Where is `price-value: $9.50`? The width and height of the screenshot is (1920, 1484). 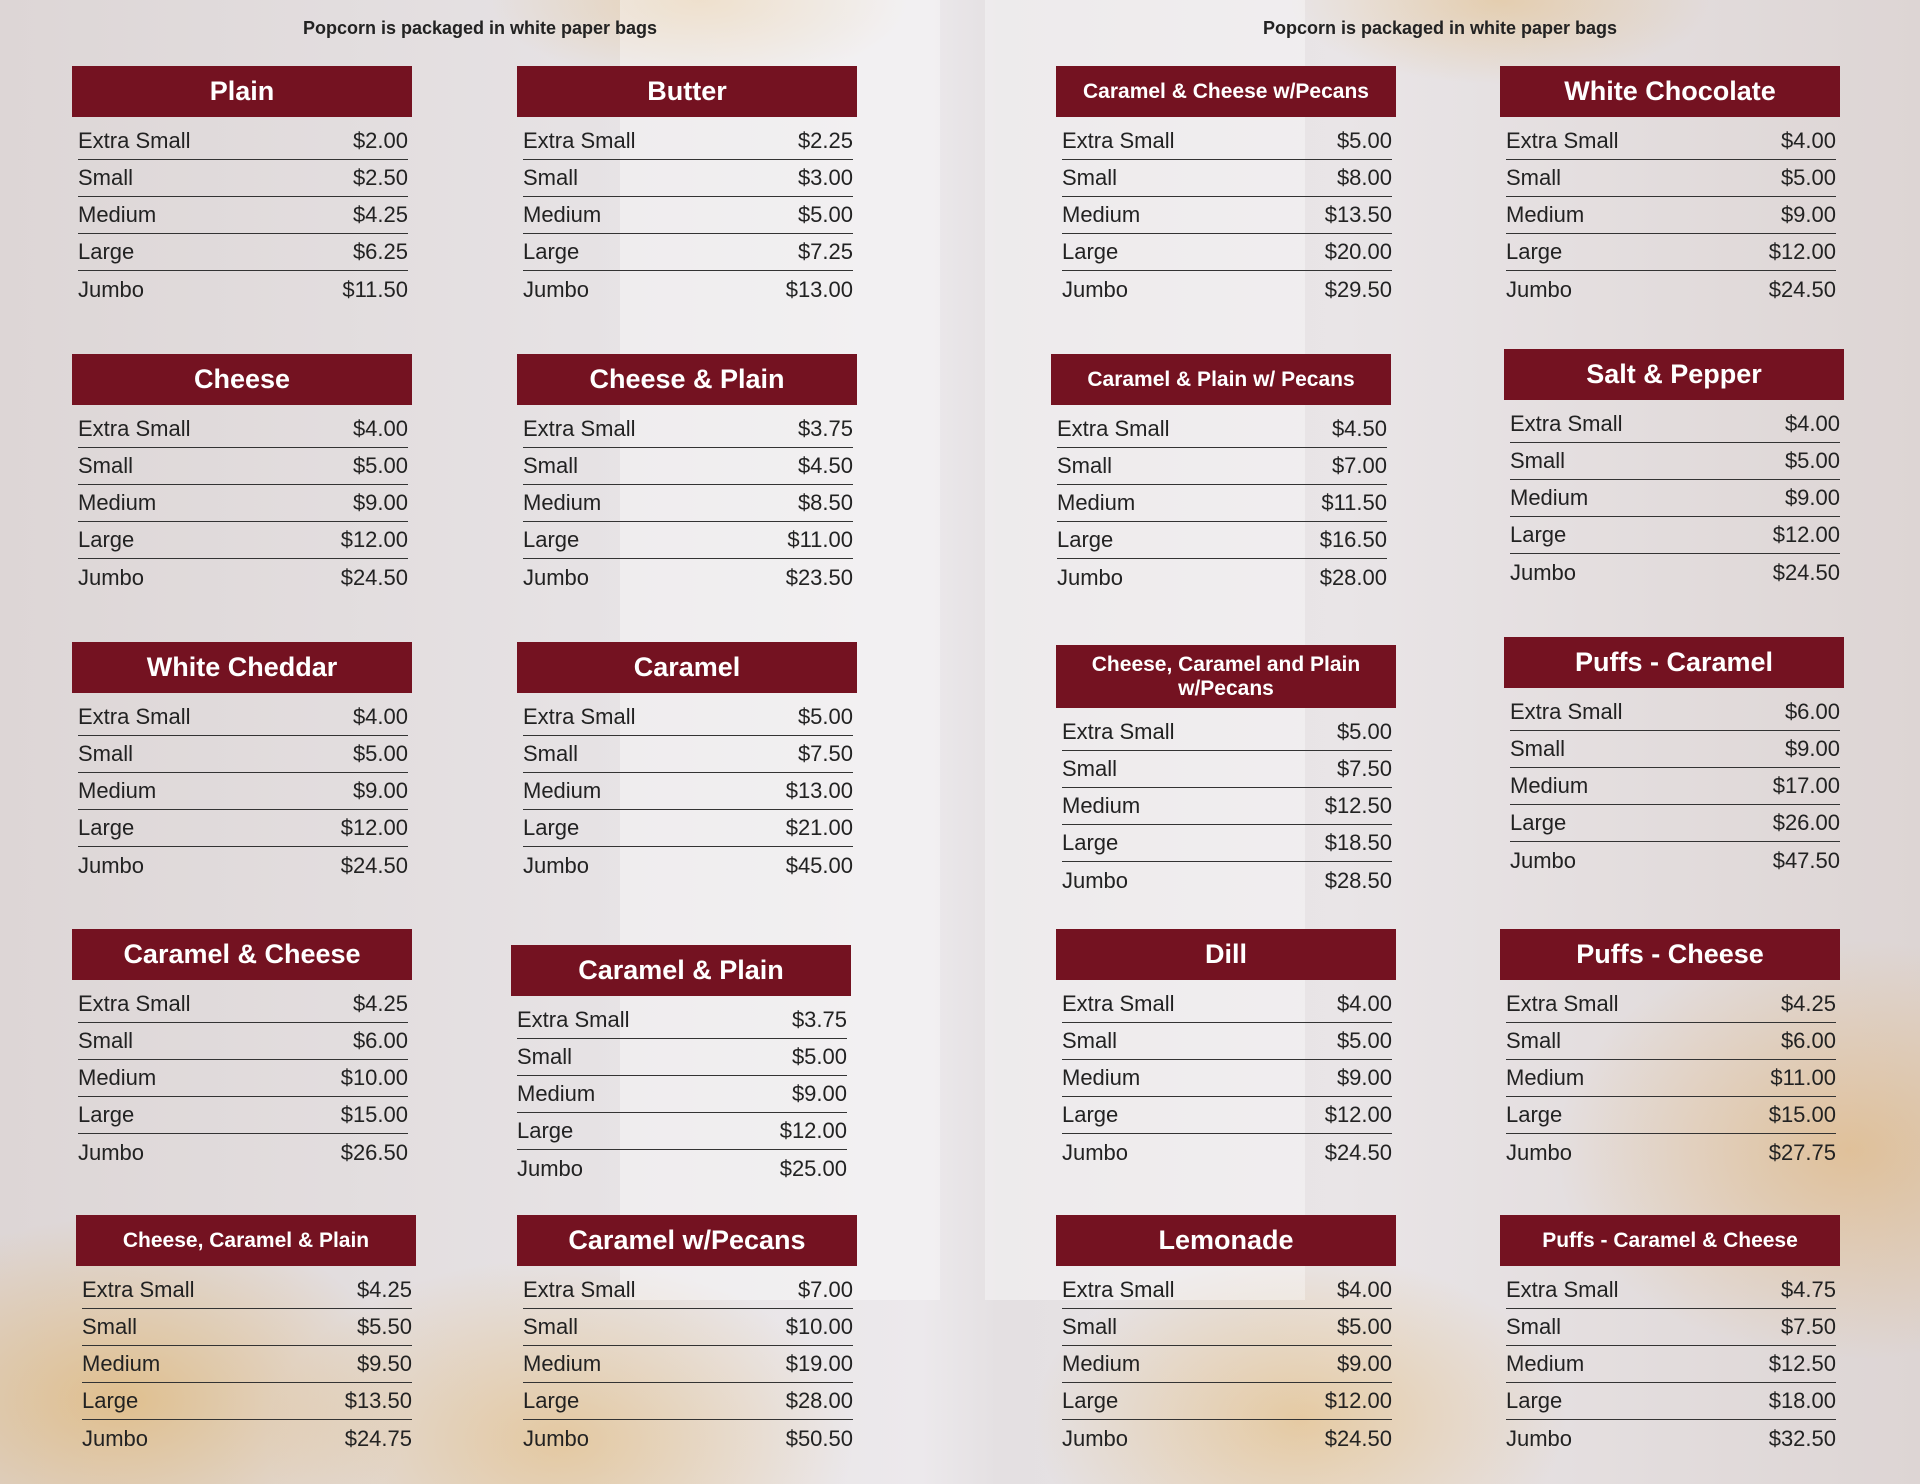 price-value: $9.50 is located at coordinates (384, 1363).